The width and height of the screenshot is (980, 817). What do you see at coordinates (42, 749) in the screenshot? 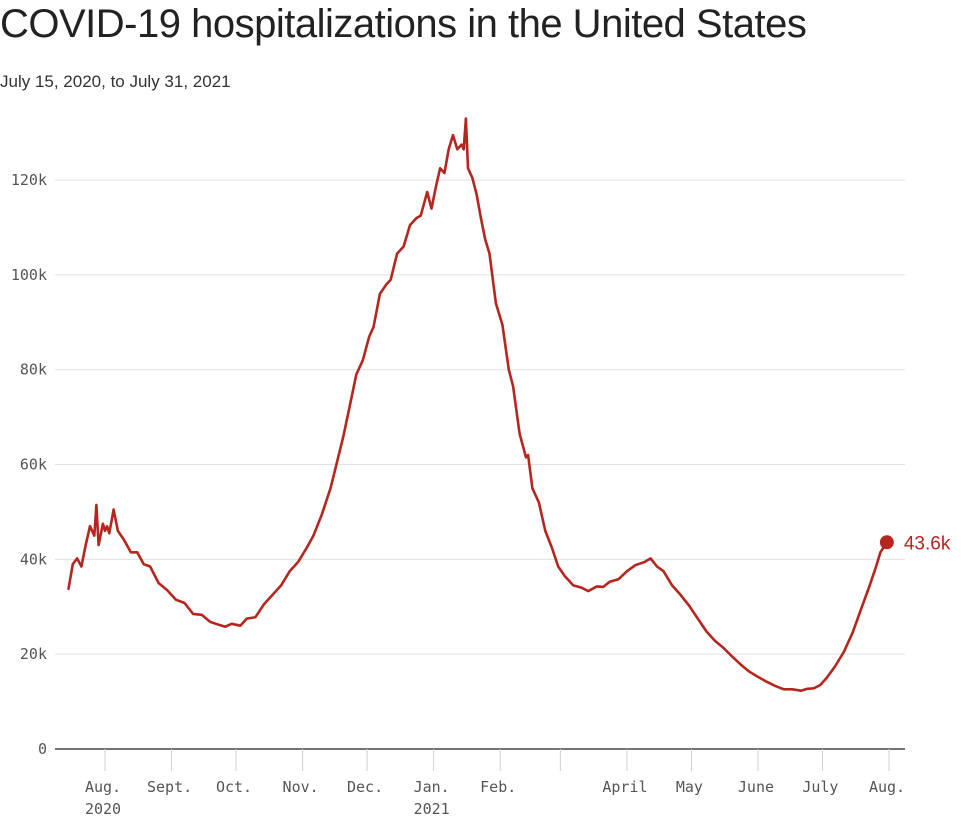
I see `y-tick-label: 0` at bounding box center [42, 749].